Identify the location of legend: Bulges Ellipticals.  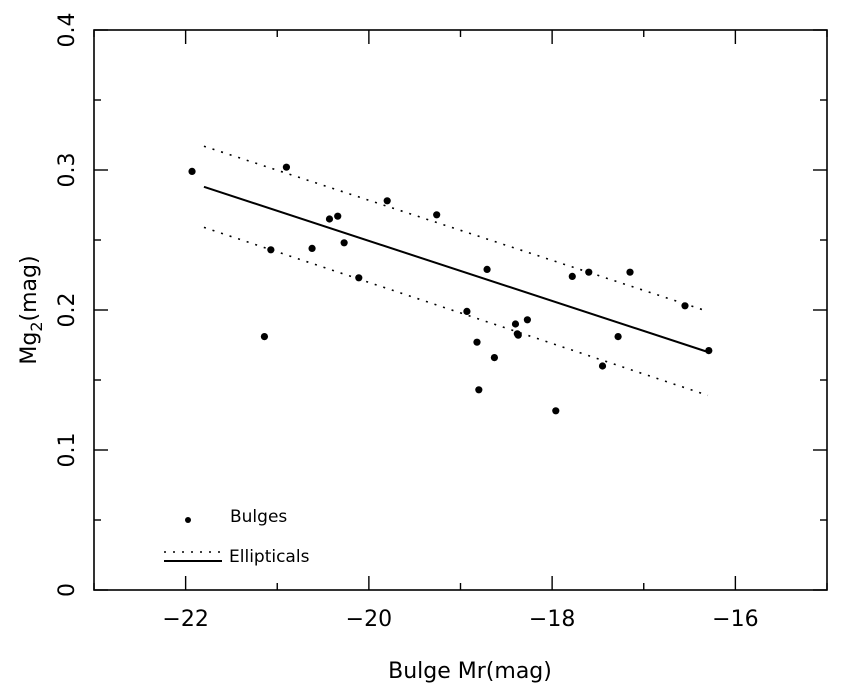
(237, 537).